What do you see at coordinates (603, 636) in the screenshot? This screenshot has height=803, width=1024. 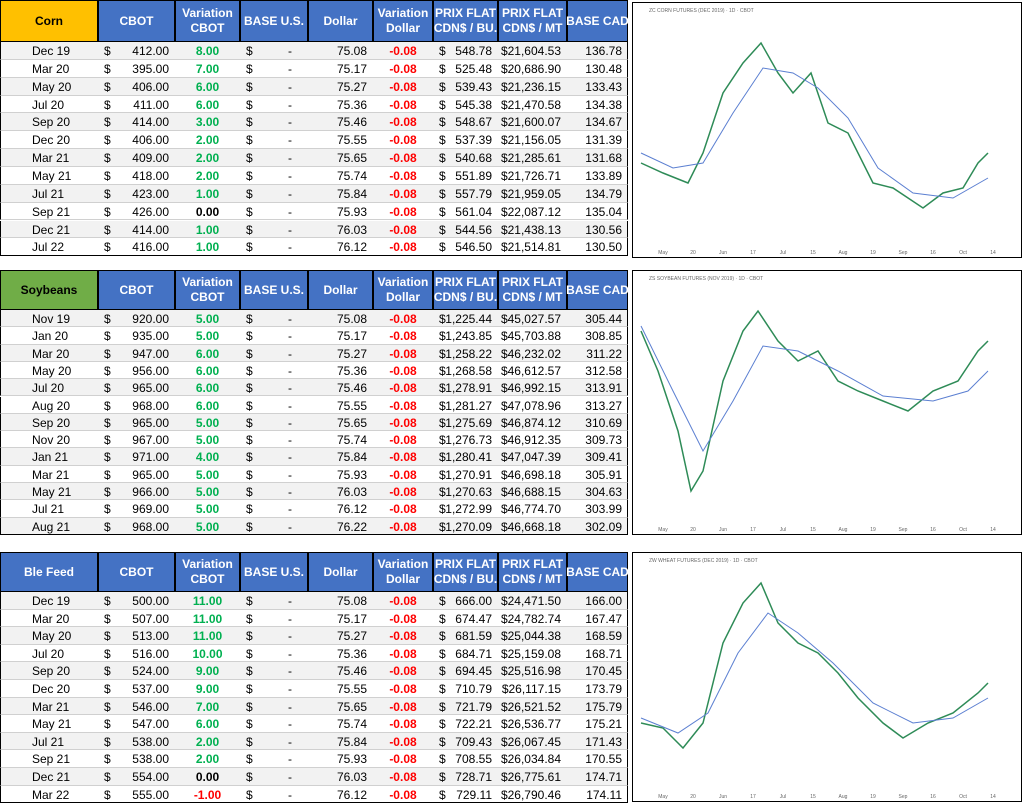 I see `table-cell: 168.59` at bounding box center [603, 636].